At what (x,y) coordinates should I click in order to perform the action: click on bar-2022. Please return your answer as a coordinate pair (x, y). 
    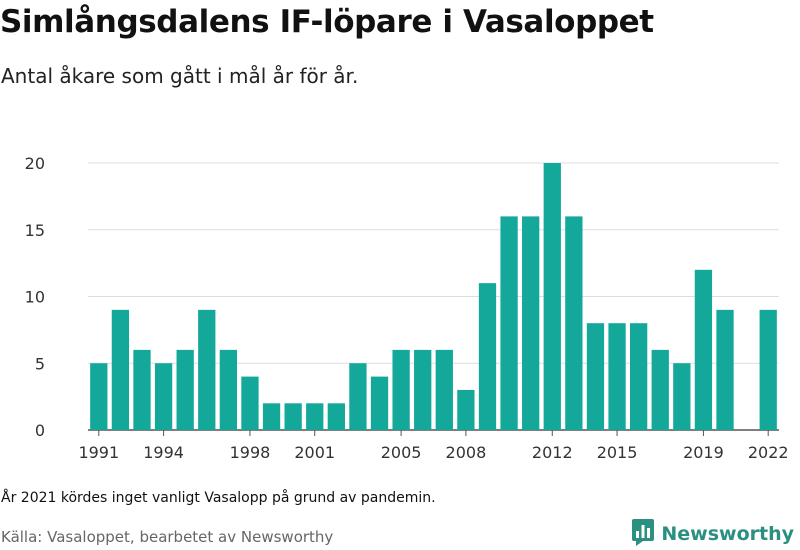
    Looking at the image, I should click on (768, 369).